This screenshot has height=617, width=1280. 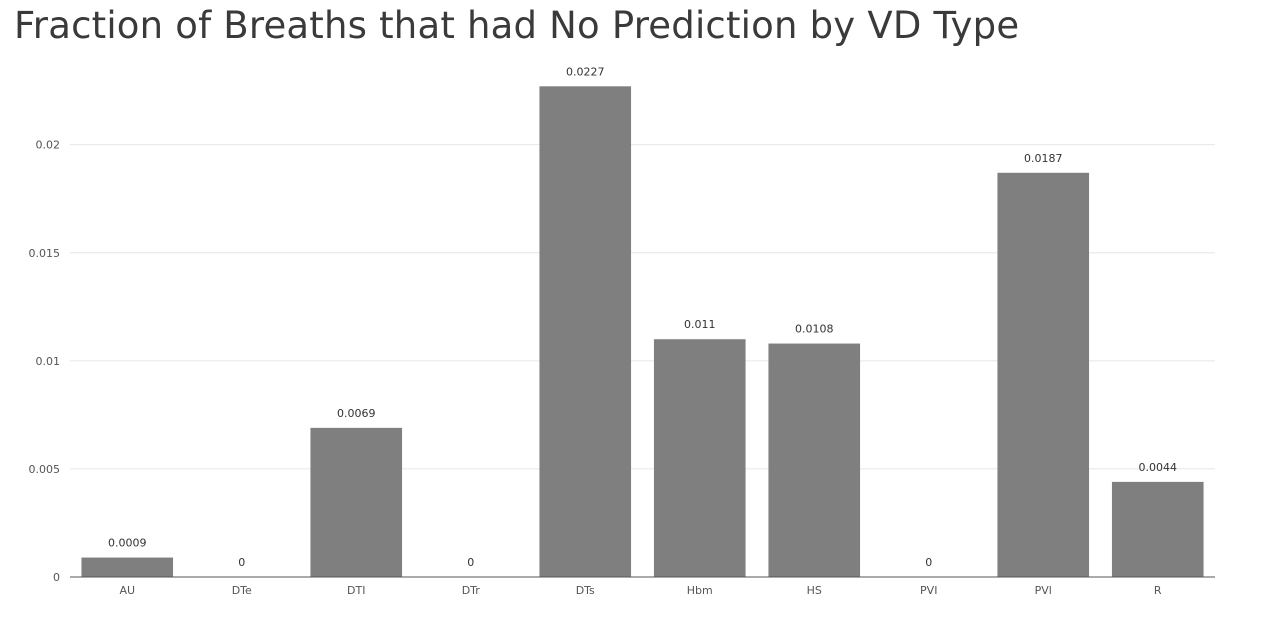 I want to click on y-tick-label: 0, so click(x=56, y=577).